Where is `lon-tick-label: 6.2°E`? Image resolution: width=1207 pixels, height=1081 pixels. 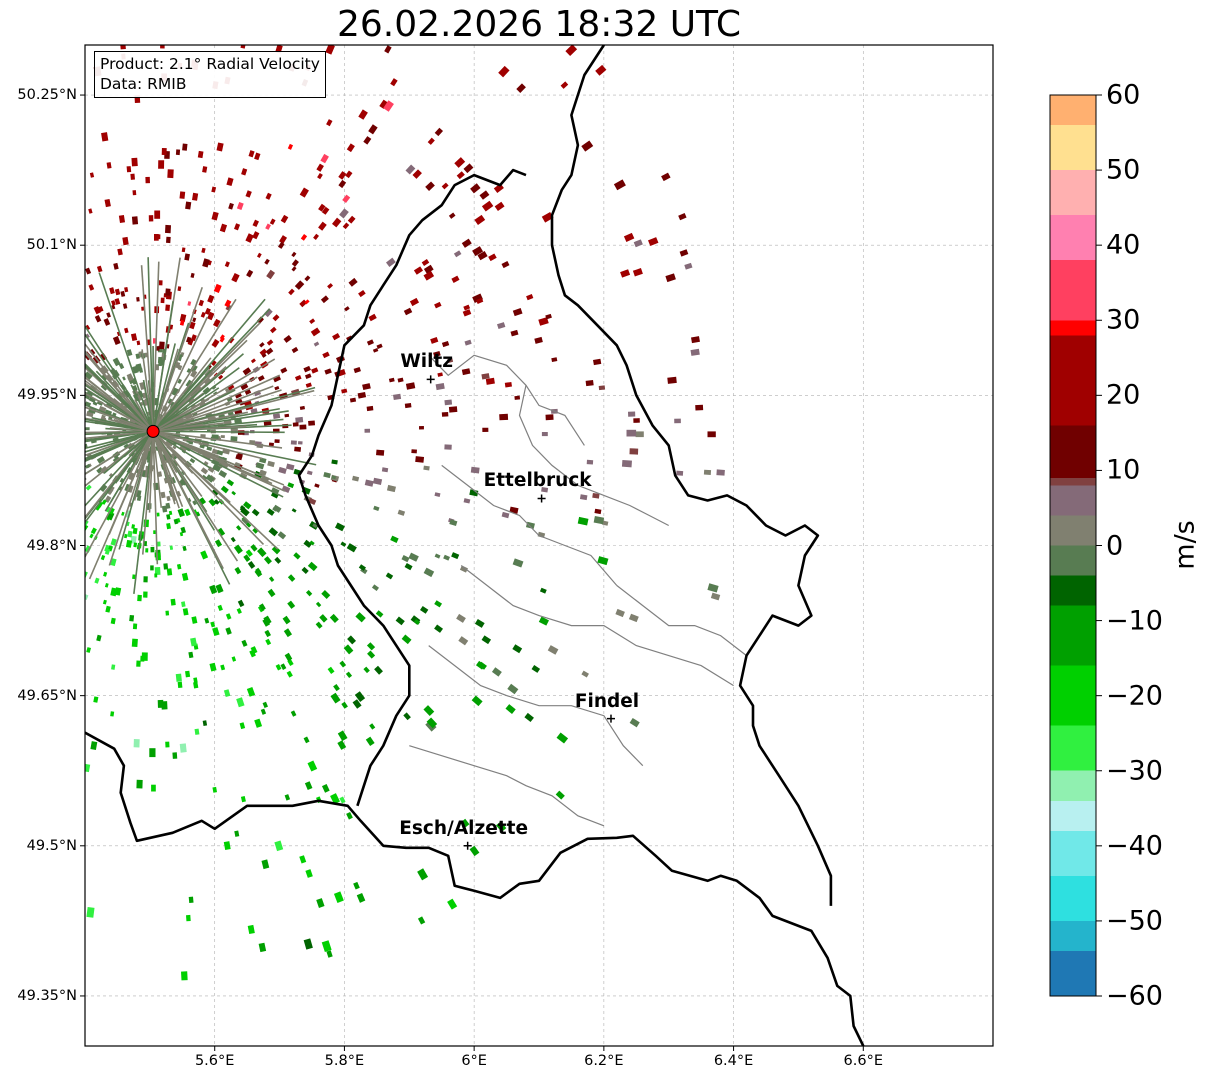 lon-tick-label: 6.2°E is located at coordinates (604, 1061).